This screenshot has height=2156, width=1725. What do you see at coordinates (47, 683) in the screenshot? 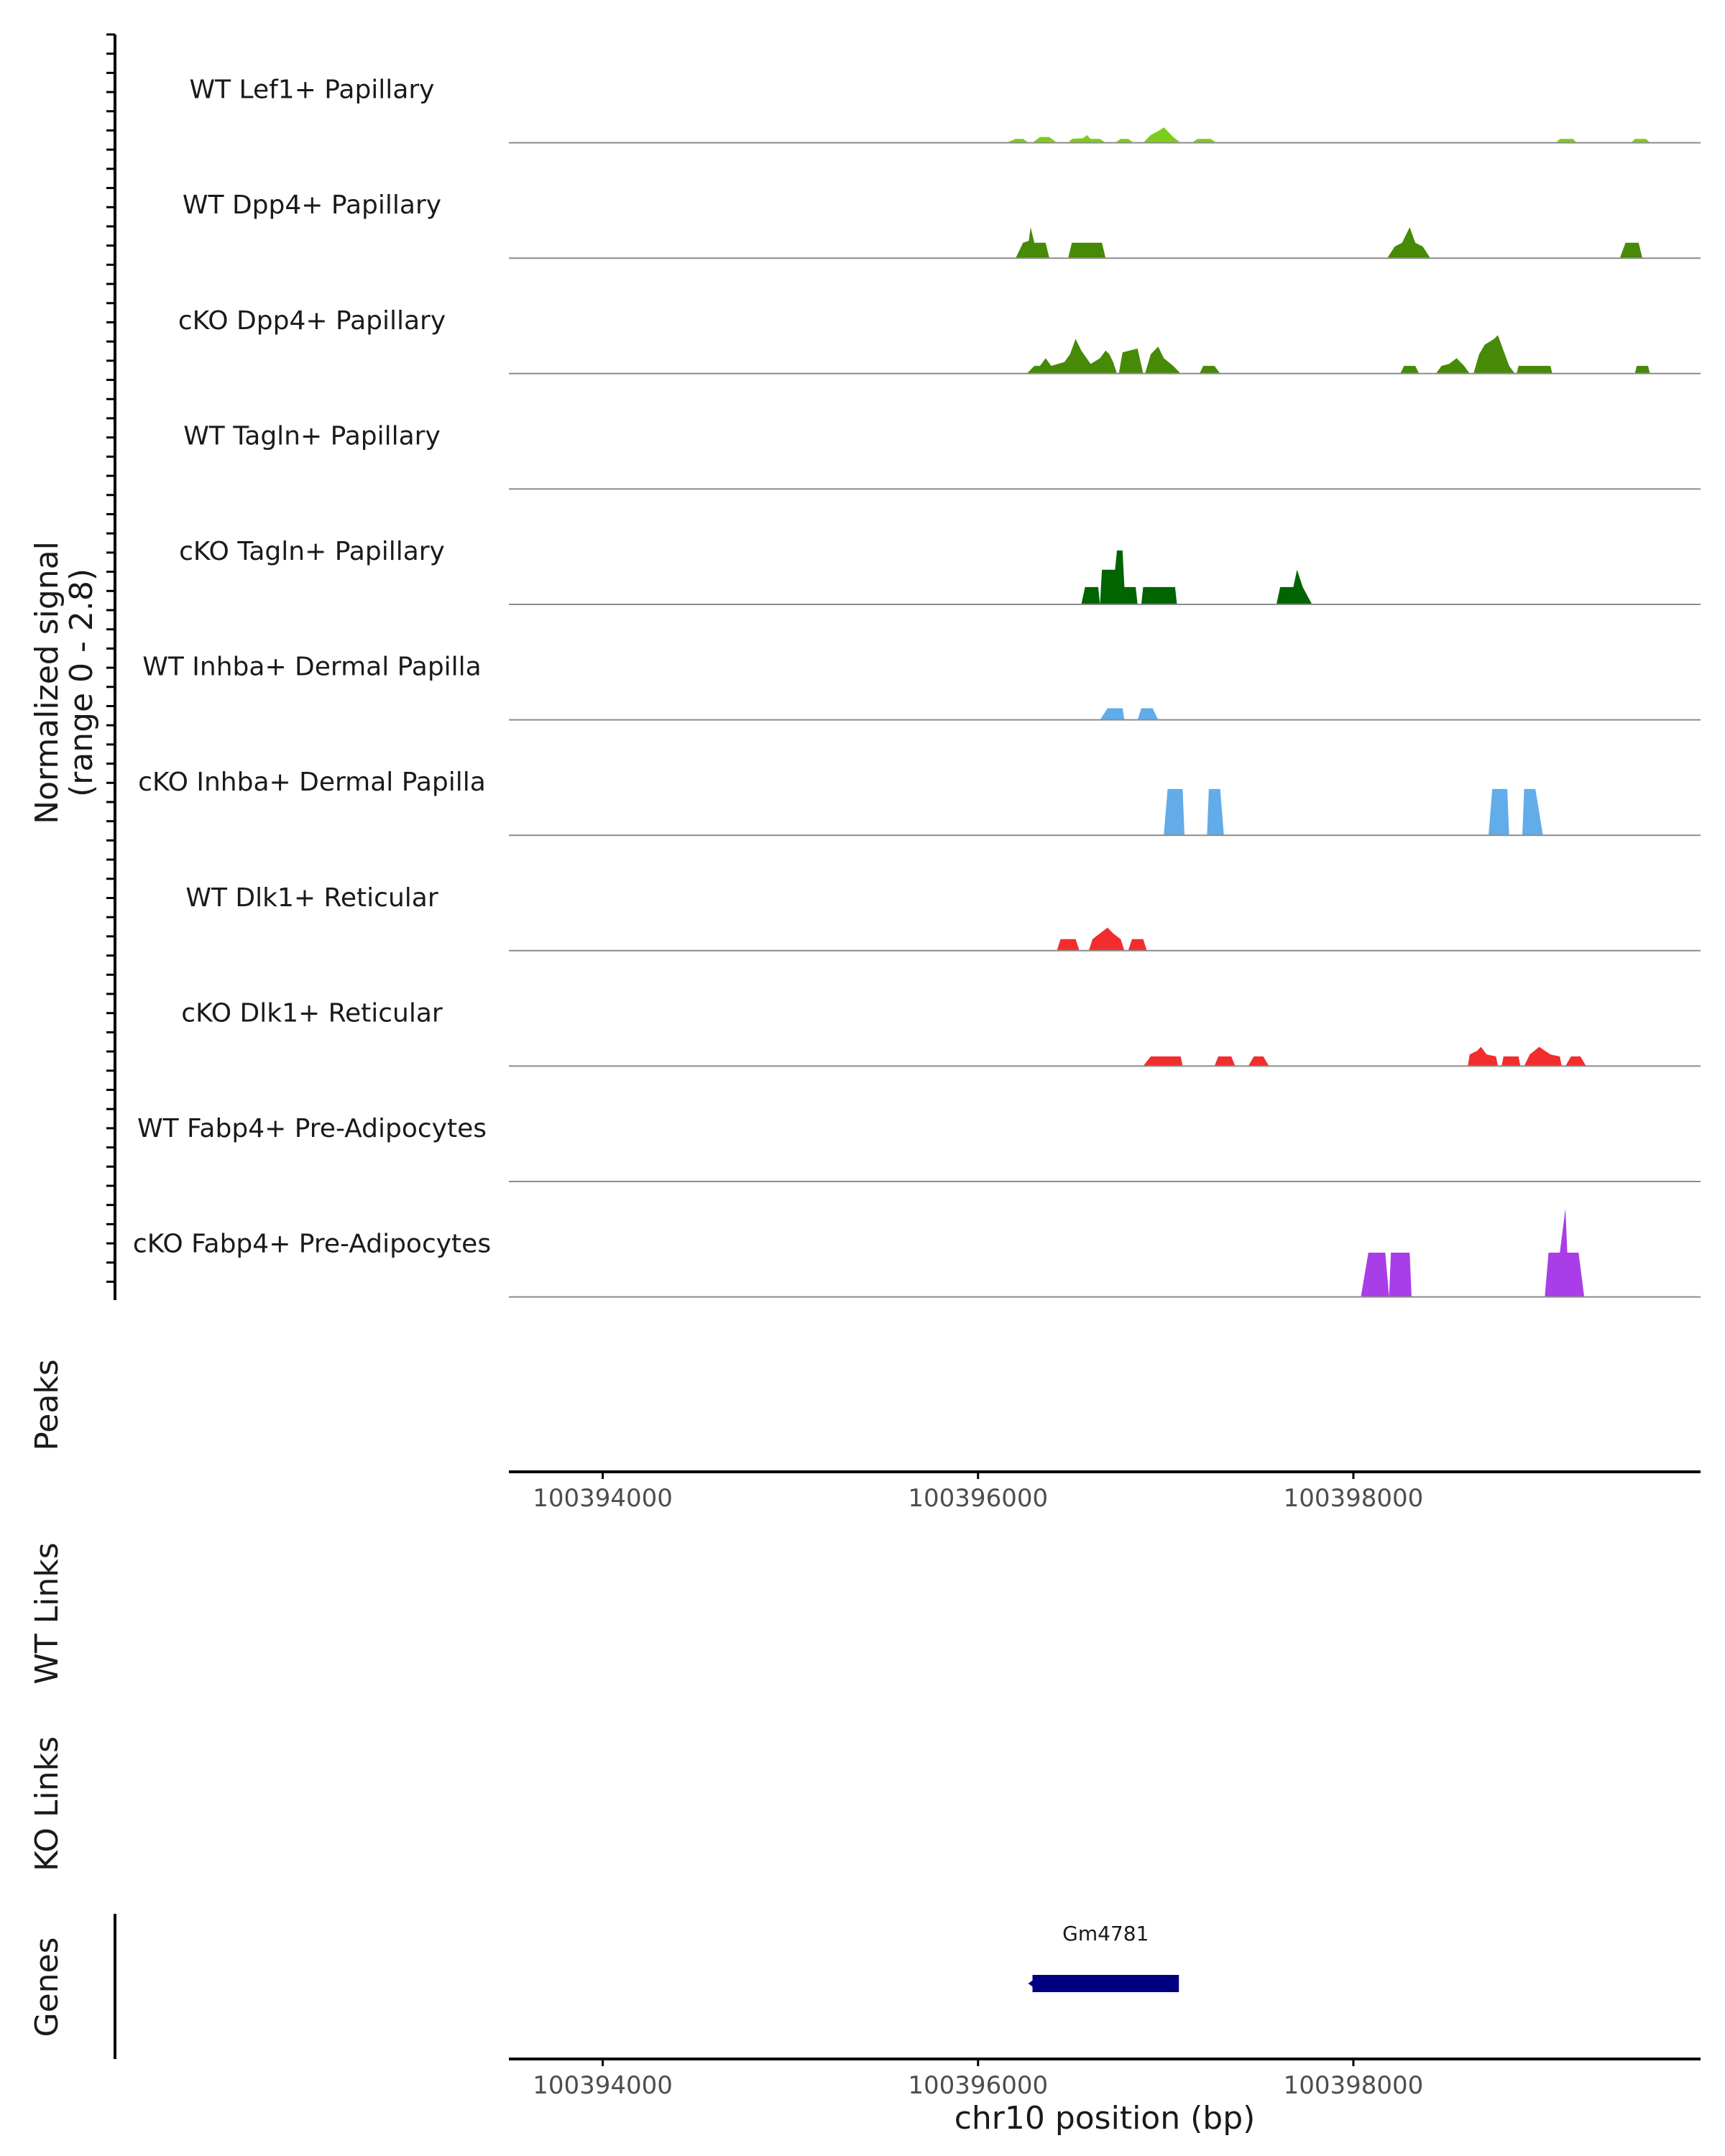
I see `y-axis-label-line1: Normalized signal` at bounding box center [47, 683].